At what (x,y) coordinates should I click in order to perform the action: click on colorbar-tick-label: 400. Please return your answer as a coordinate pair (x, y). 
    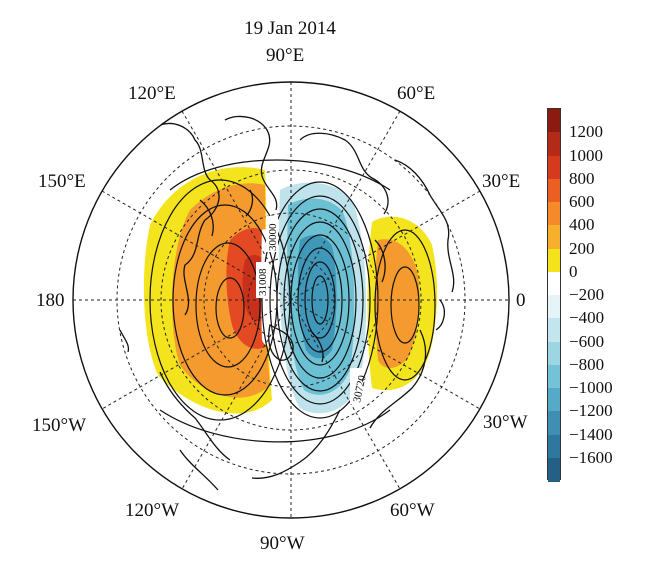
    Looking at the image, I should click on (582, 225).